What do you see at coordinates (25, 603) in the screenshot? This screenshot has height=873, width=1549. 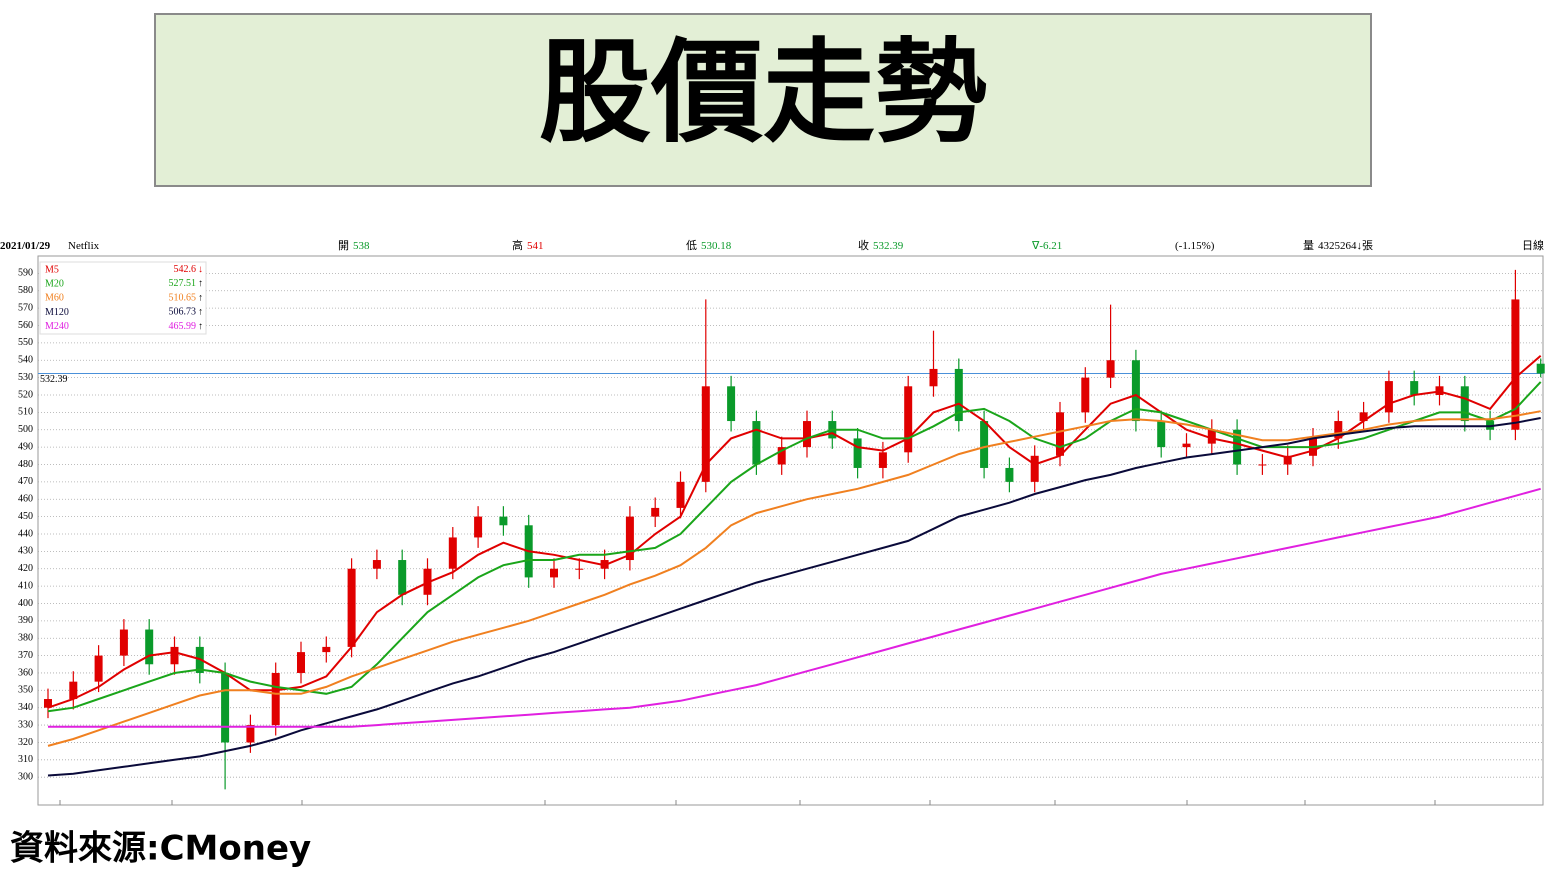 I see `y-tick-label: 400` at bounding box center [25, 603].